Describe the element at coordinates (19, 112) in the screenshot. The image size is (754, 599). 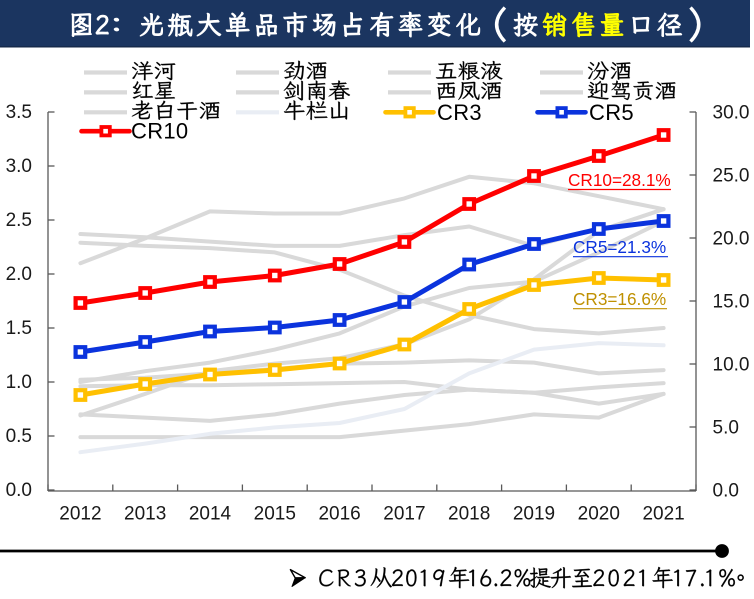
I see `svg-text: 3.5` at that location.